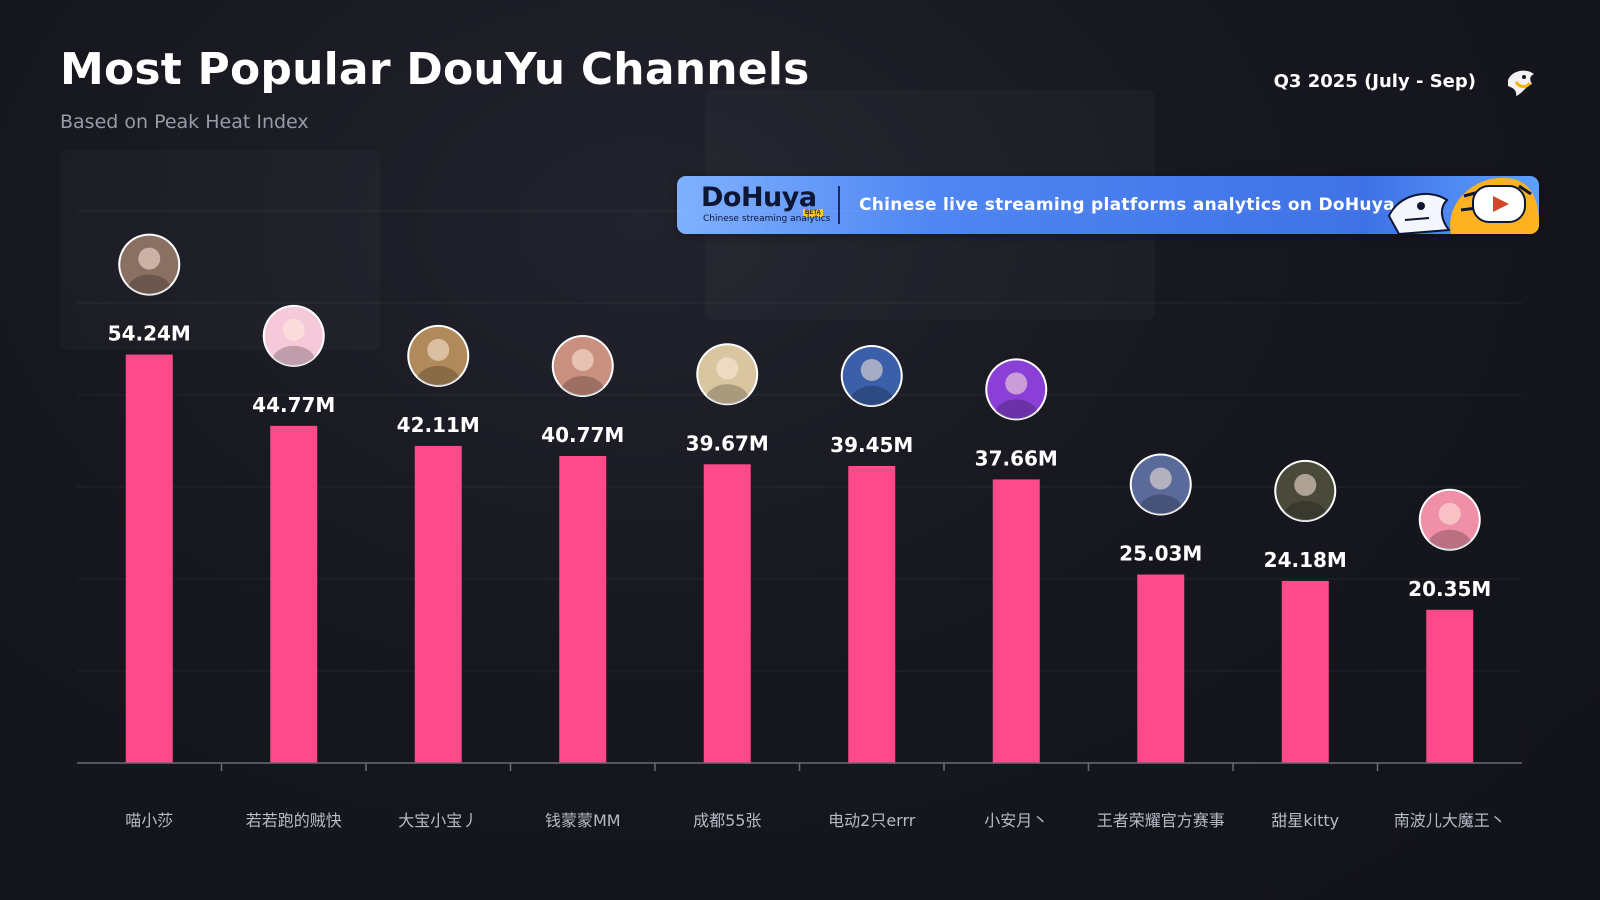 The image size is (1600, 900). Describe the element at coordinates (1450, 820) in the screenshot. I see `category-label: 南波儿大魔王丶` at that location.